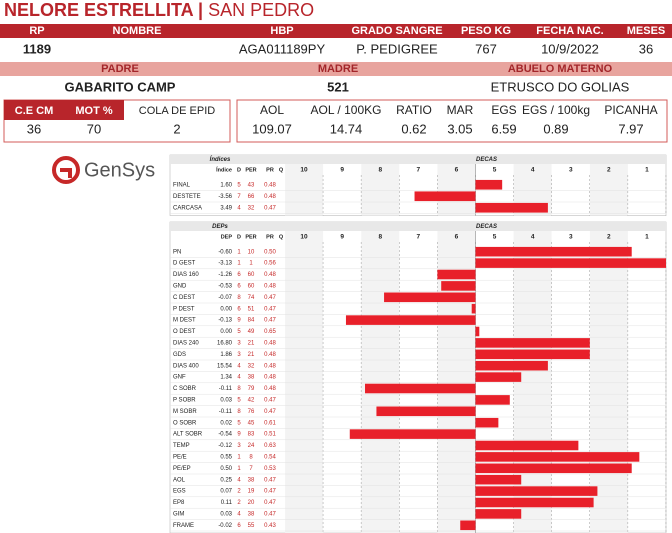 This screenshot has width=672, height=533. Describe the element at coordinates (560, 86) in the screenshot. I see `parent-value: ETRUSCO DO GOLIAS` at that location.